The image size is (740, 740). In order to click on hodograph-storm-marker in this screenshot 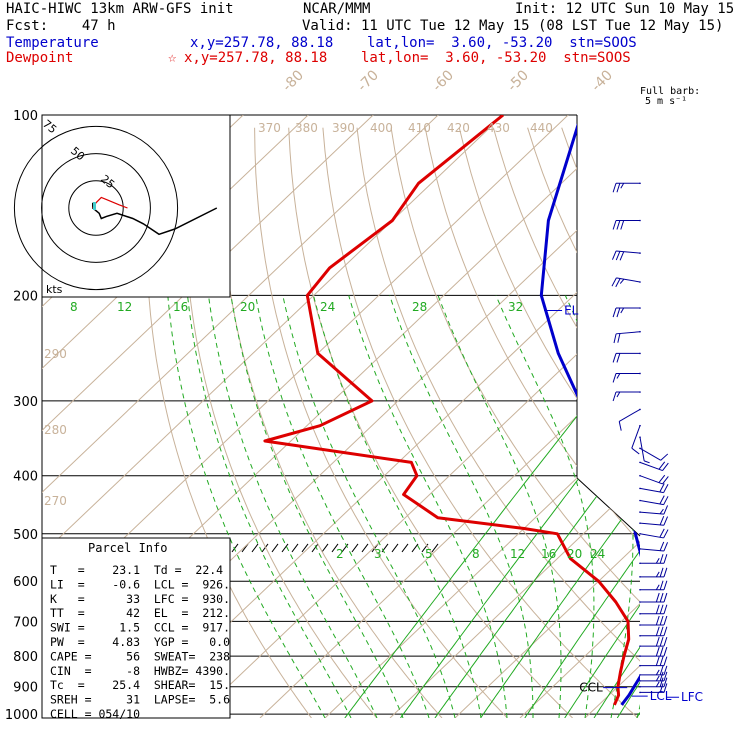, I will do `click(94, 206)`.